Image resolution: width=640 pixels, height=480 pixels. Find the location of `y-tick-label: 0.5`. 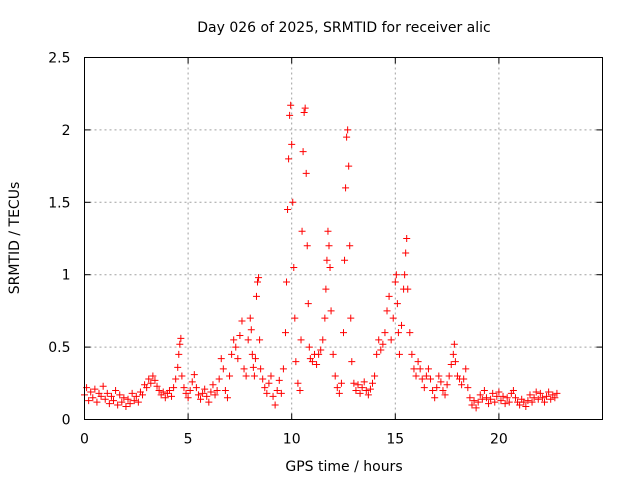

y-tick-label: 0.5 is located at coordinates (59, 348).